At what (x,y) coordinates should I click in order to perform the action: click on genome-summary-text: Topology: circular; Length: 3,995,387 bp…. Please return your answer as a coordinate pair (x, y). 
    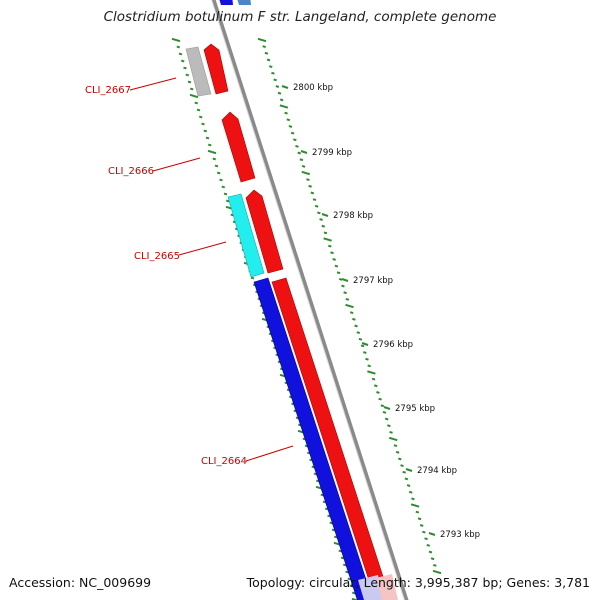
    Looking at the image, I should click on (418, 582).